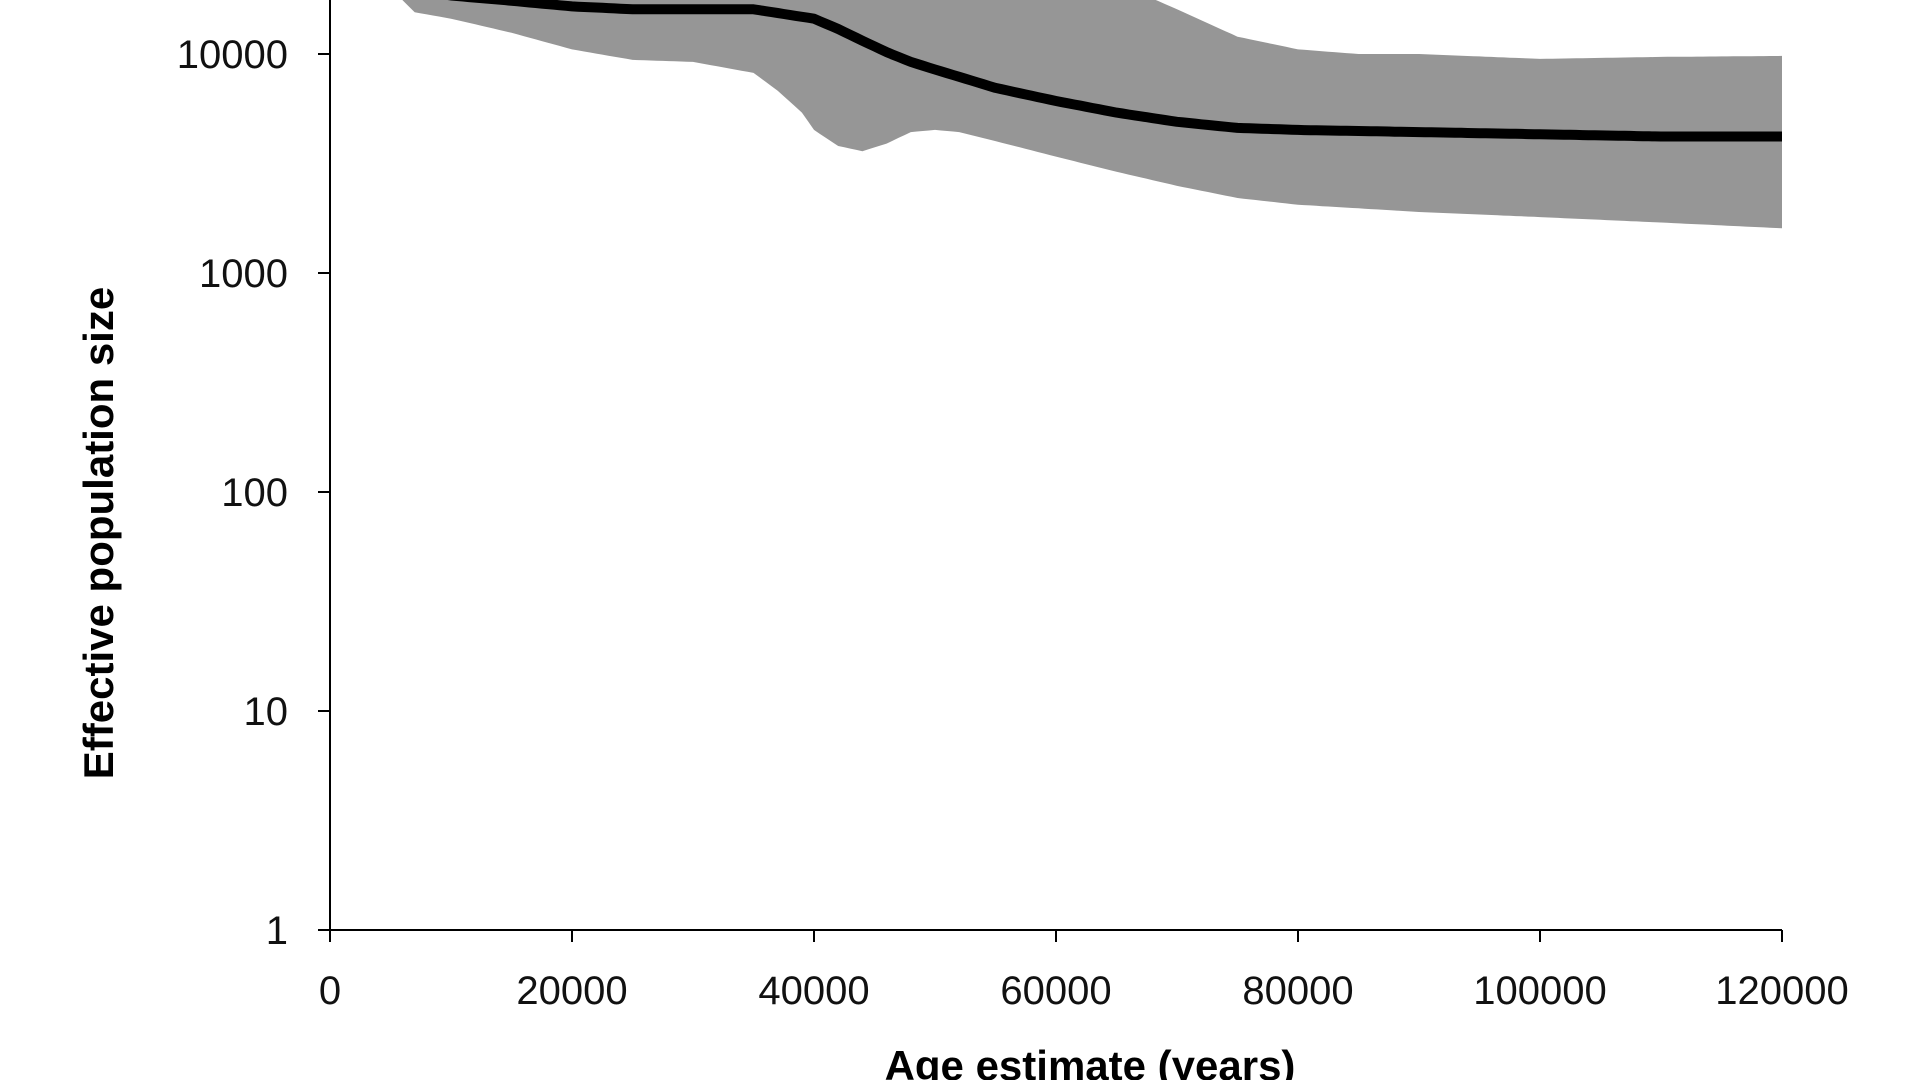 The width and height of the screenshot is (1920, 1080). What do you see at coordinates (277, 931) in the screenshot?
I see `y-tick-label: 1` at bounding box center [277, 931].